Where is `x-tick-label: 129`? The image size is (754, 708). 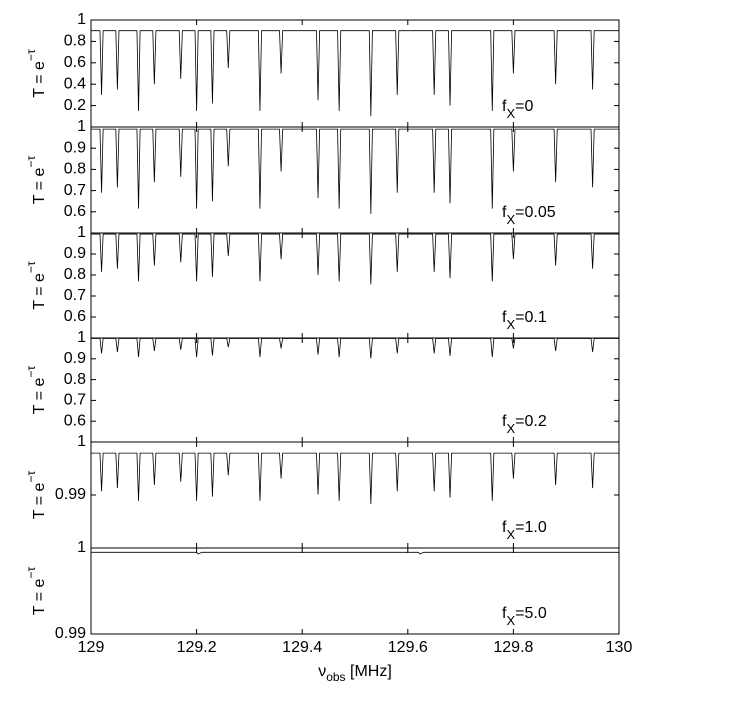 x-tick-label: 129 is located at coordinates (91, 647).